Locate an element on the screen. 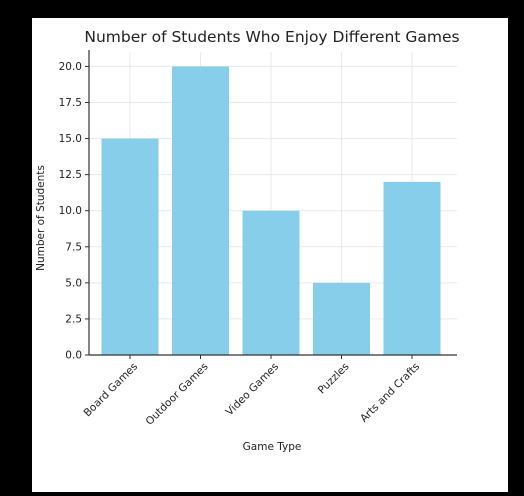 The image size is (524, 496). x-axis-label: Game Type is located at coordinates (272, 447).